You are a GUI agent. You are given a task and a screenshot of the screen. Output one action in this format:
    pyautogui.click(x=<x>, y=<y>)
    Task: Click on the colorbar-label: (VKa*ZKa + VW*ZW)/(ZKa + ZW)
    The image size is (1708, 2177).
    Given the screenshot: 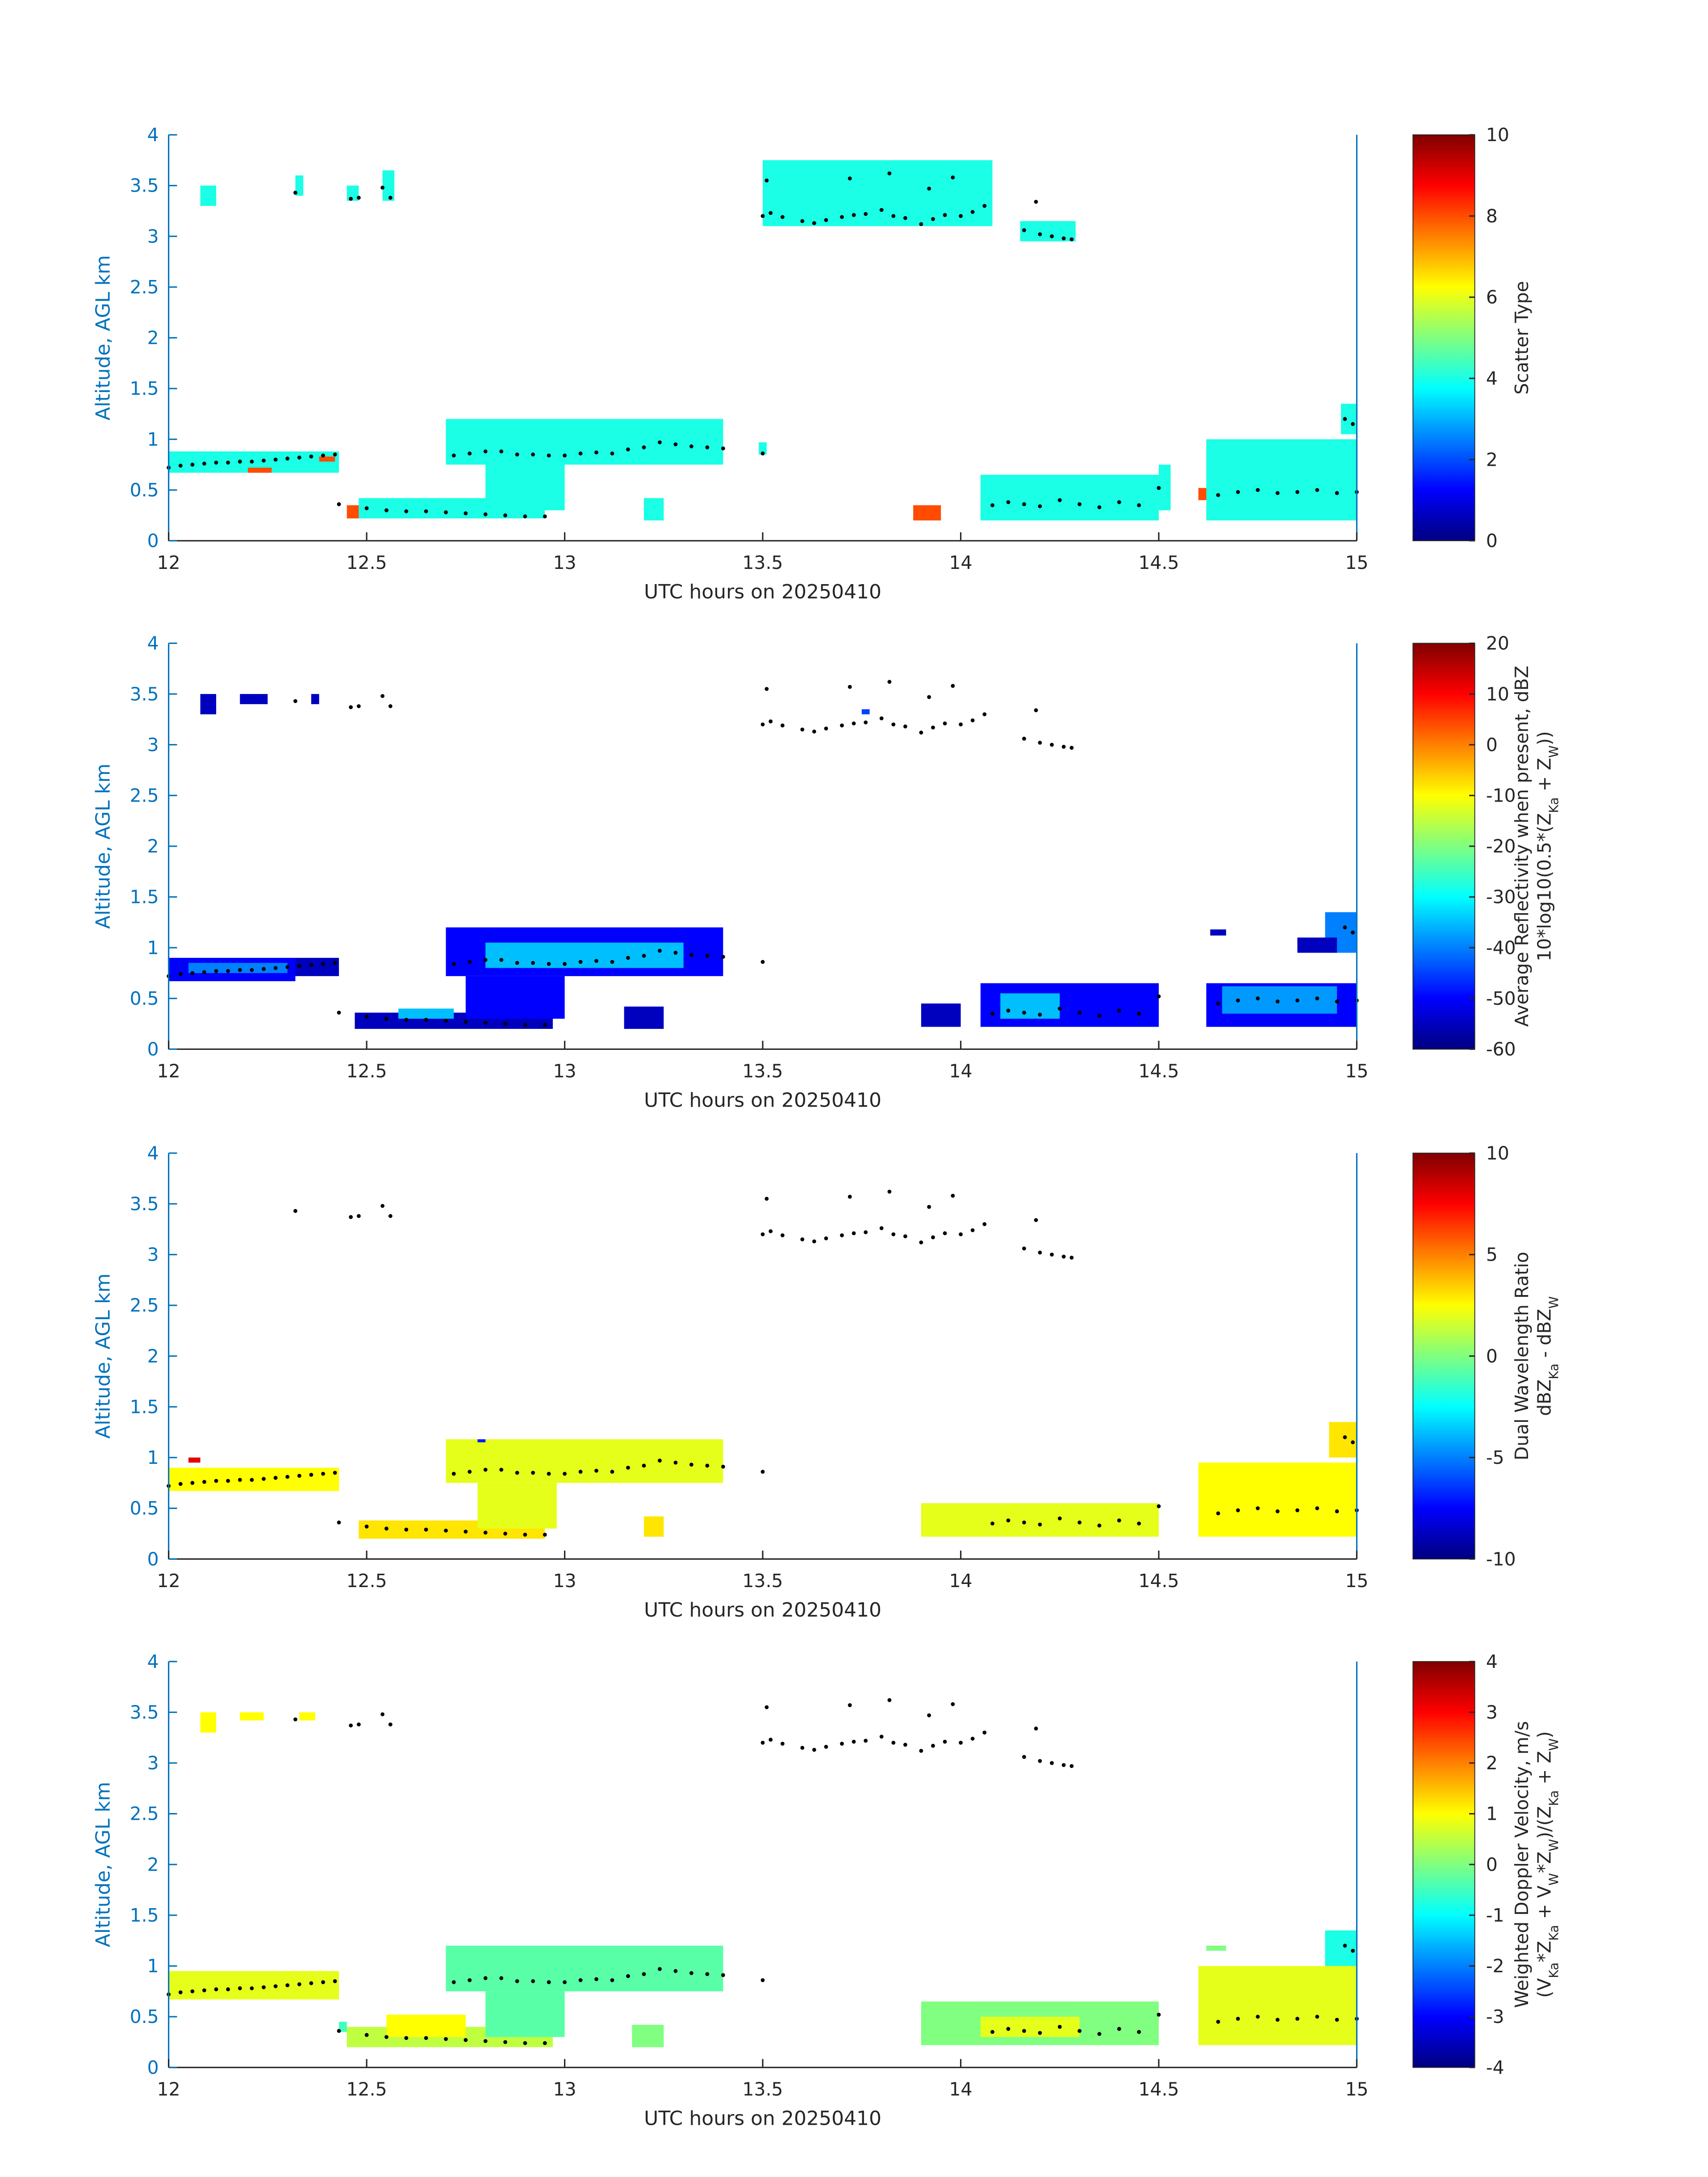 What is the action you would take?
    pyautogui.click(x=1548, y=1864)
    